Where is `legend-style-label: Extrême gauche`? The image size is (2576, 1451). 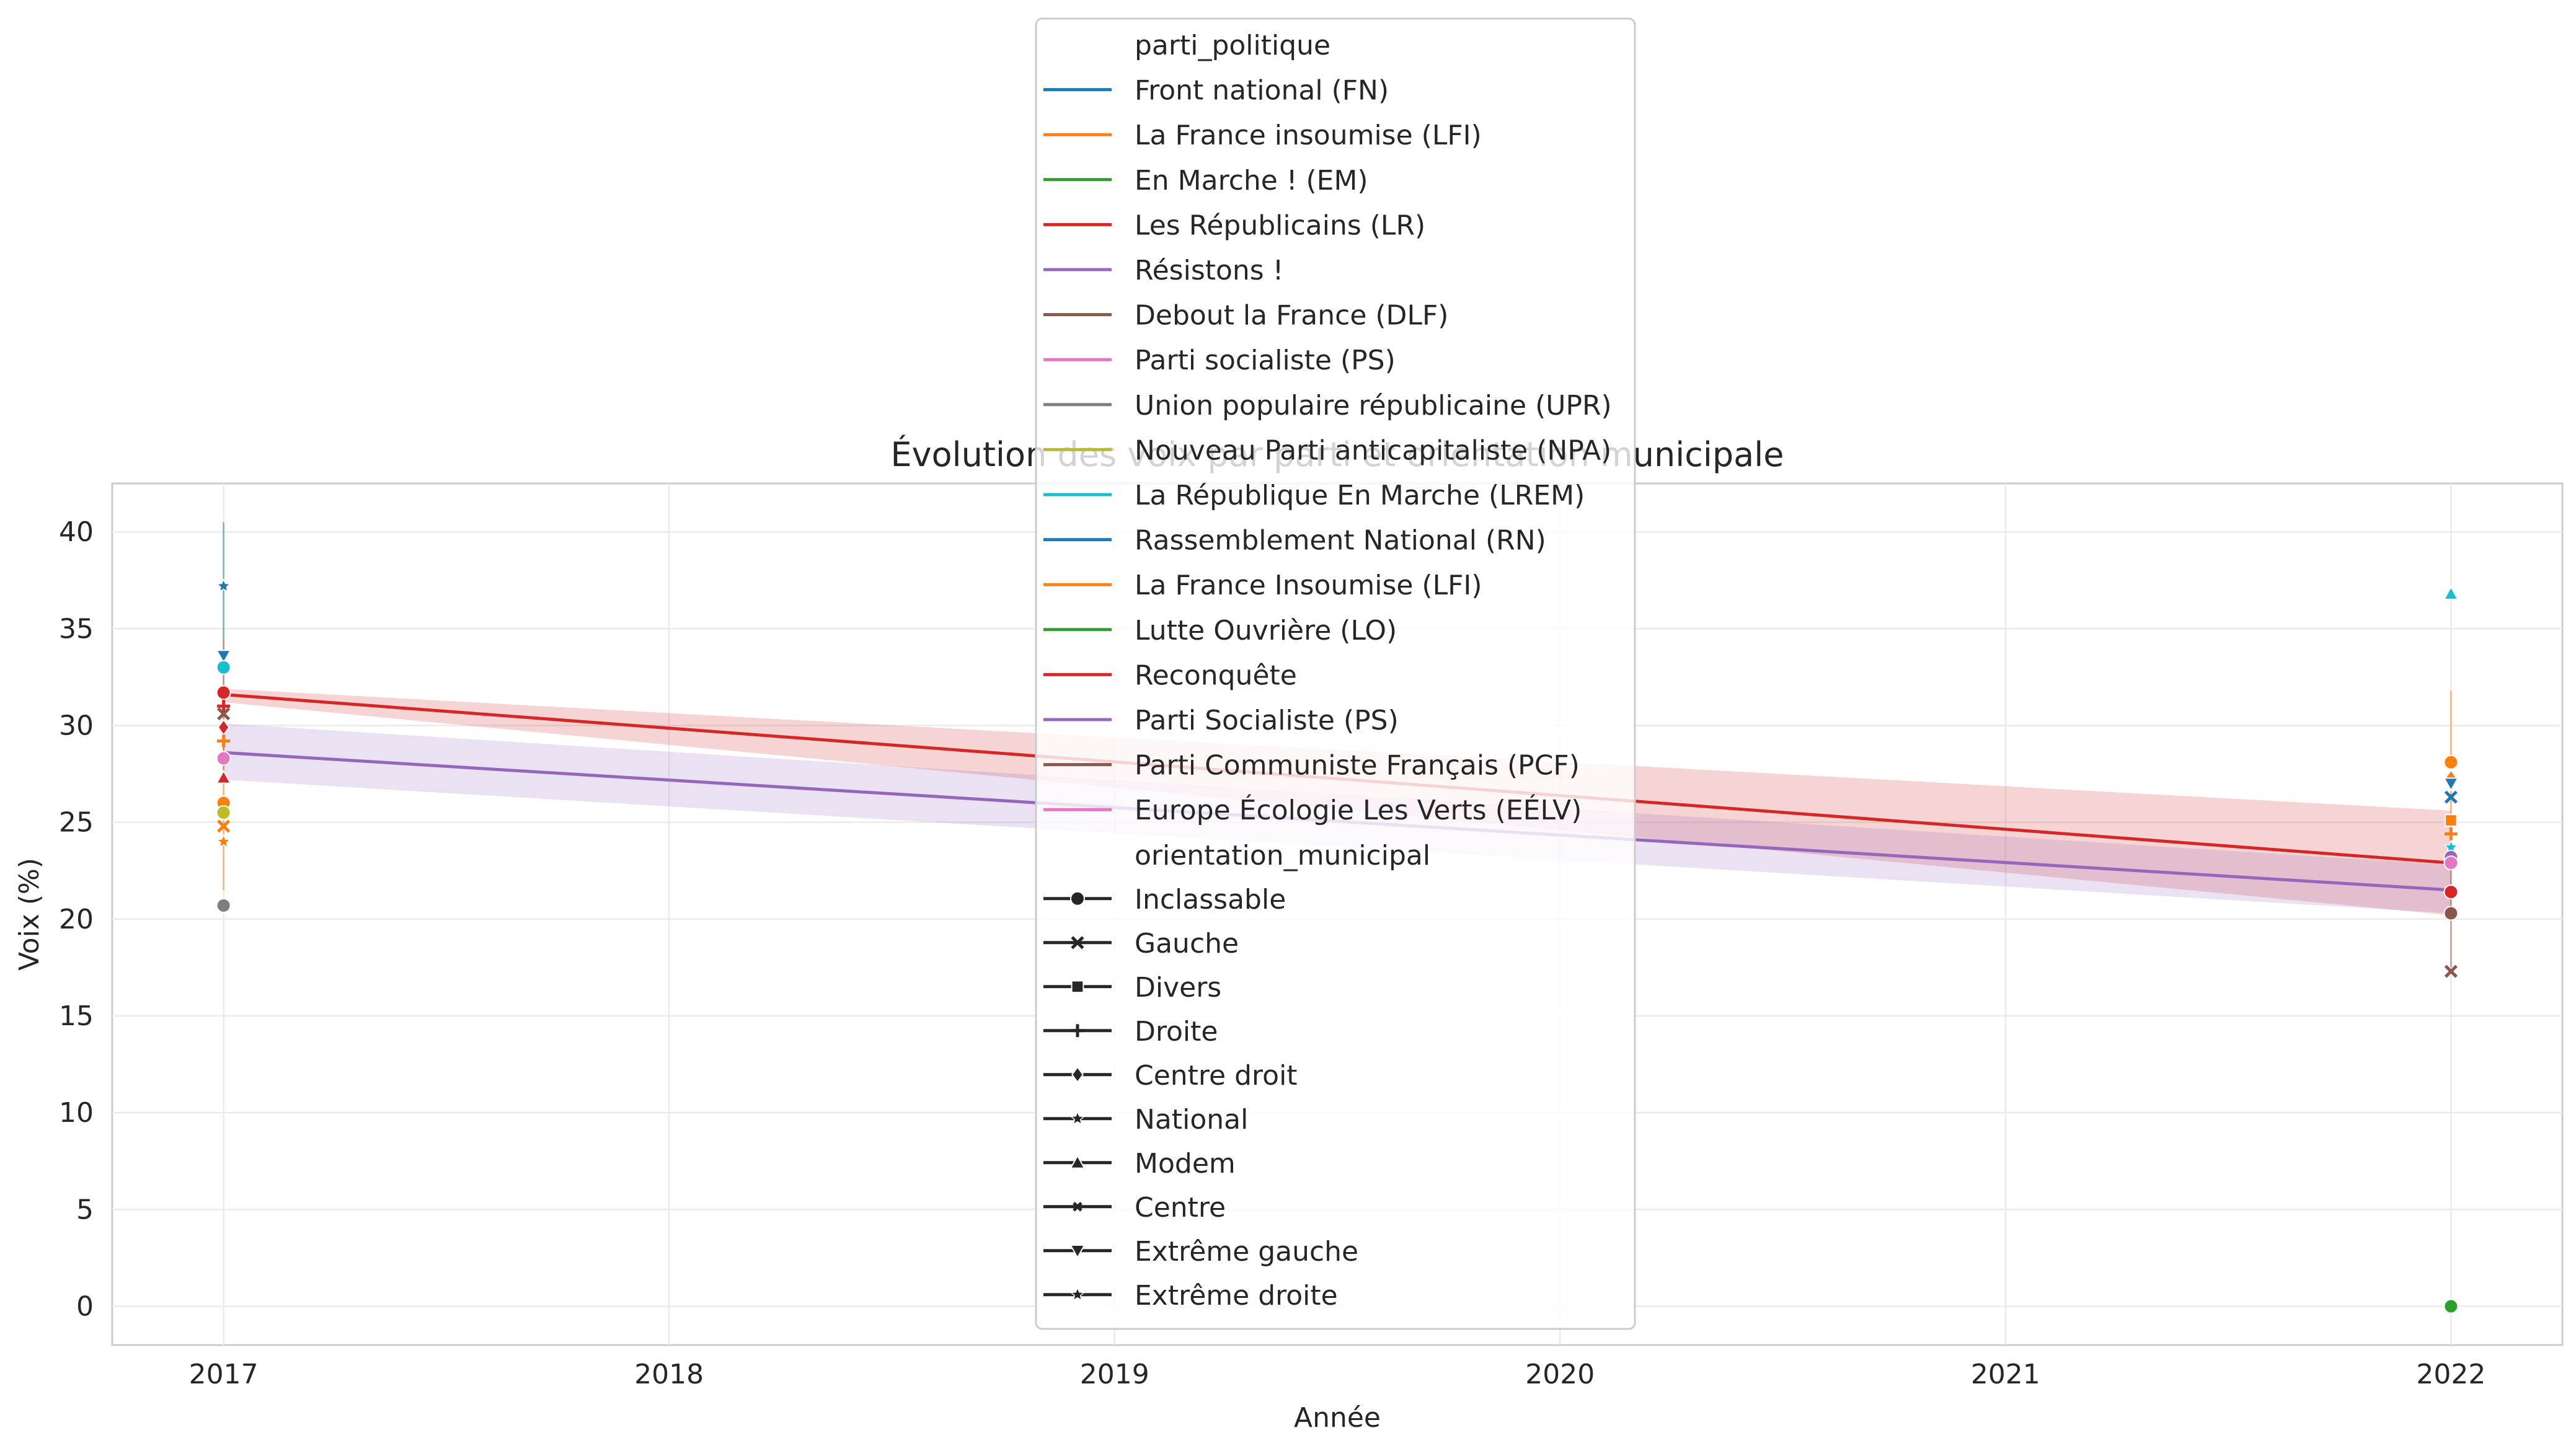 legend-style-label: Extrême gauche is located at coordinates (1246, 1252).